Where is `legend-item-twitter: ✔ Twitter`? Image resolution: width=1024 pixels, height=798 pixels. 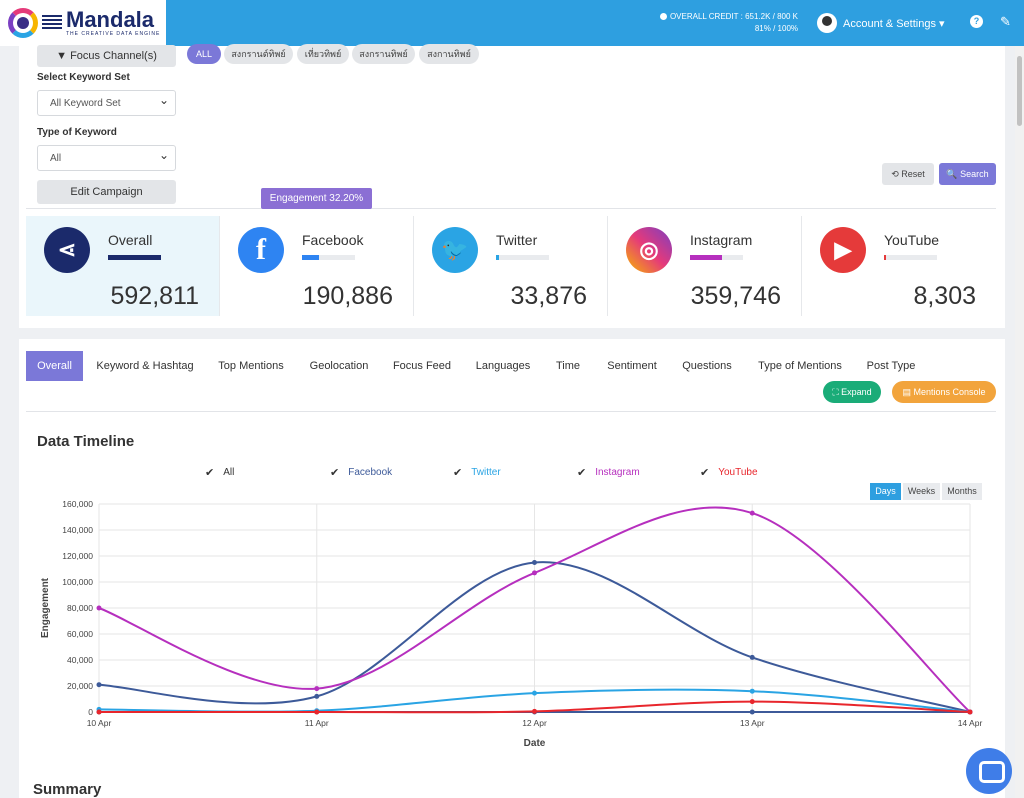
legend-item-twitter: ✔ Twitter is located at coordinates (477, 473).